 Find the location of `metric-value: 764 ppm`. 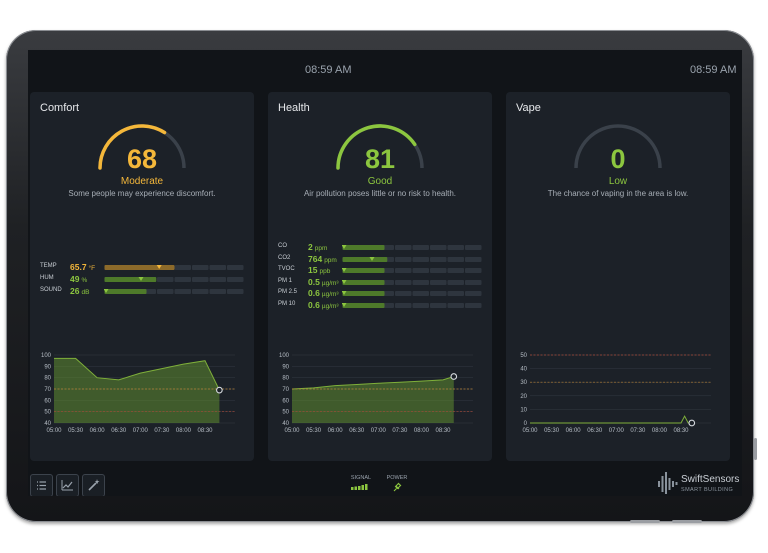

metric-value: 764 ppm is located at coordinates (322, 258).